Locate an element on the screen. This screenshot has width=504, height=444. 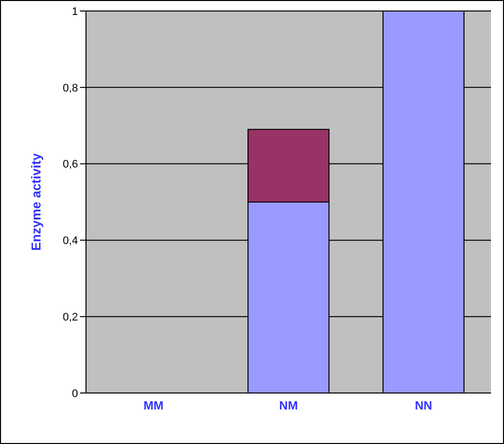
y-tick-label: 0,2 is located at coordinates (70, 318).